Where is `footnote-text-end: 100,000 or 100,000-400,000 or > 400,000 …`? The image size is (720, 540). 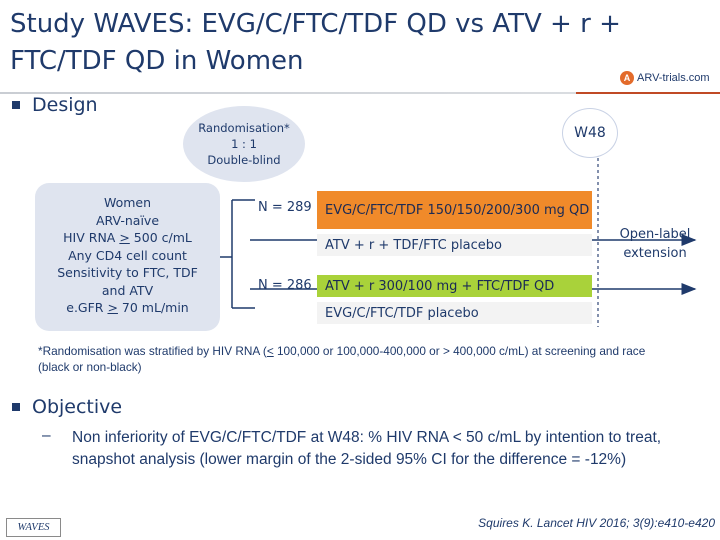
footnote-text-end: 100,000 or 100,000-400,000 or > 400,000 … is located at coordinates (342, 359).